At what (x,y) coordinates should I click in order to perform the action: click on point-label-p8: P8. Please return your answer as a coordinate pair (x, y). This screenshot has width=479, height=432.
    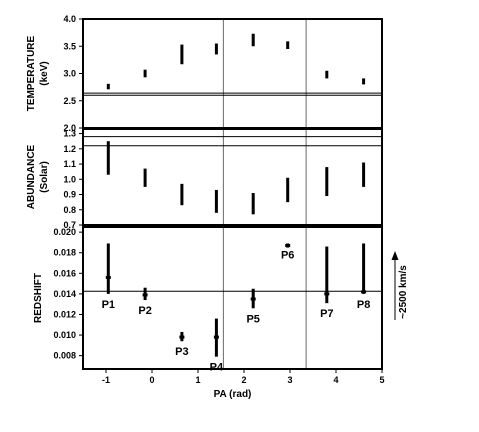
    Looking at the image, I should click on (363, 305).